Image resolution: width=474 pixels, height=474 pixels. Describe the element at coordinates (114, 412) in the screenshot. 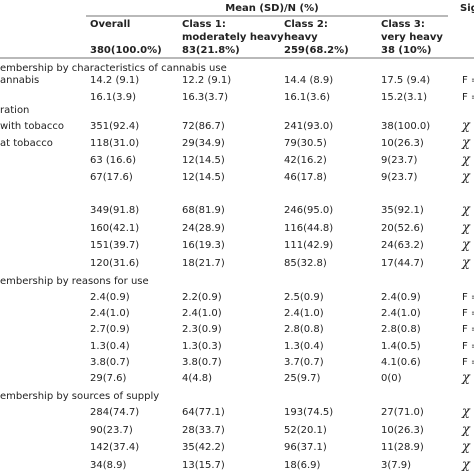

I see `cell: 284(74.7)` at that location.